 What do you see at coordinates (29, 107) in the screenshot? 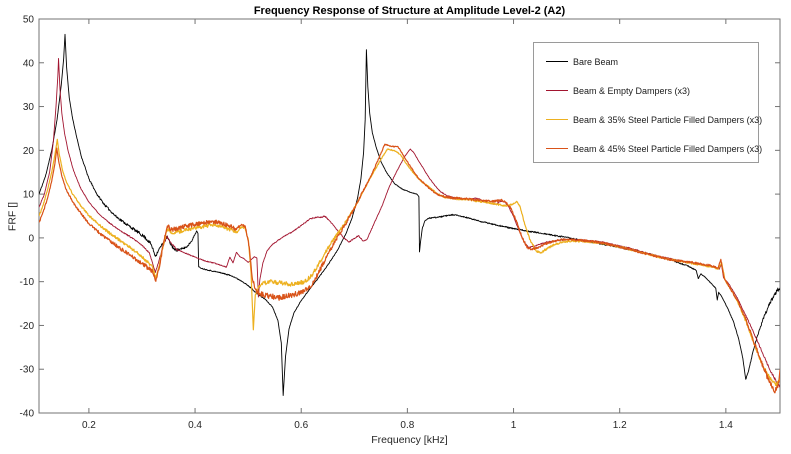
I see `y-tick-label: 30` at bounding box center [29, 107].